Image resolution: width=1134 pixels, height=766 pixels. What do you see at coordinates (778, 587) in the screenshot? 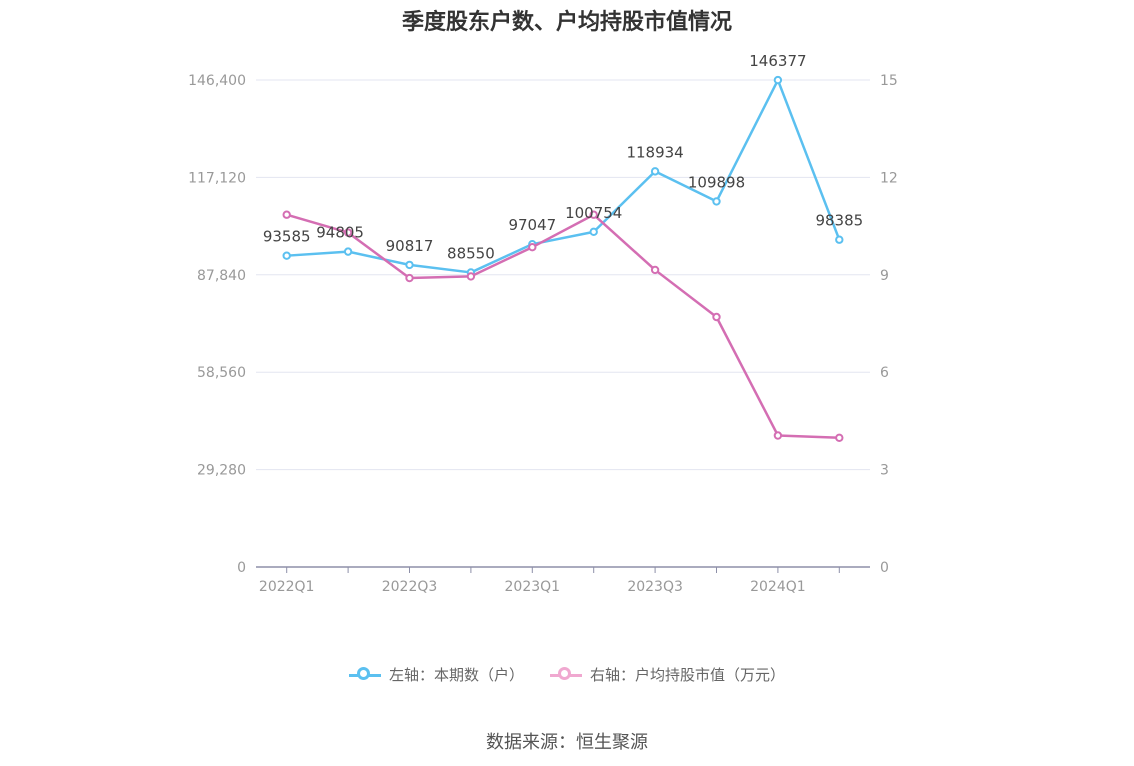
I see `x-tick-label: 2024Q1` at bounding box center [778, 587].